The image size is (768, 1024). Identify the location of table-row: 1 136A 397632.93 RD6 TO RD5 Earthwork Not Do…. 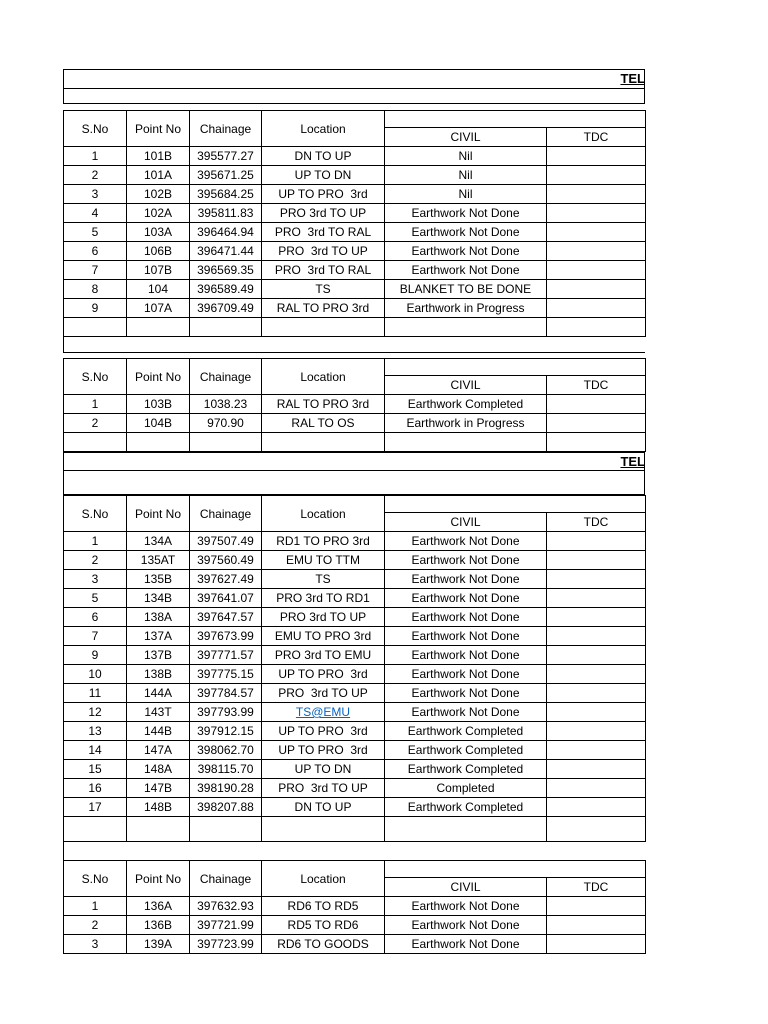
(354, 906).